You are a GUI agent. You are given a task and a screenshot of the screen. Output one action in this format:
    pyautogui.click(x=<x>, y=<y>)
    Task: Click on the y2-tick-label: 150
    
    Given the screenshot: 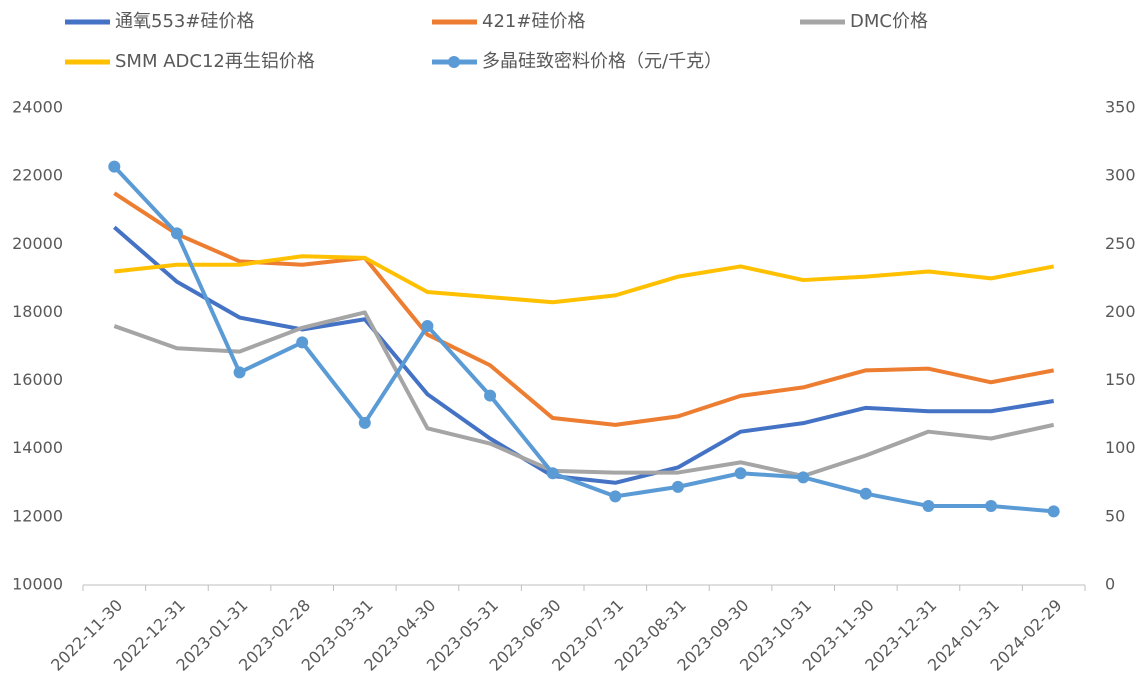 What is the action you would take?
    pyautogui.click(x=1120, y=379)
    